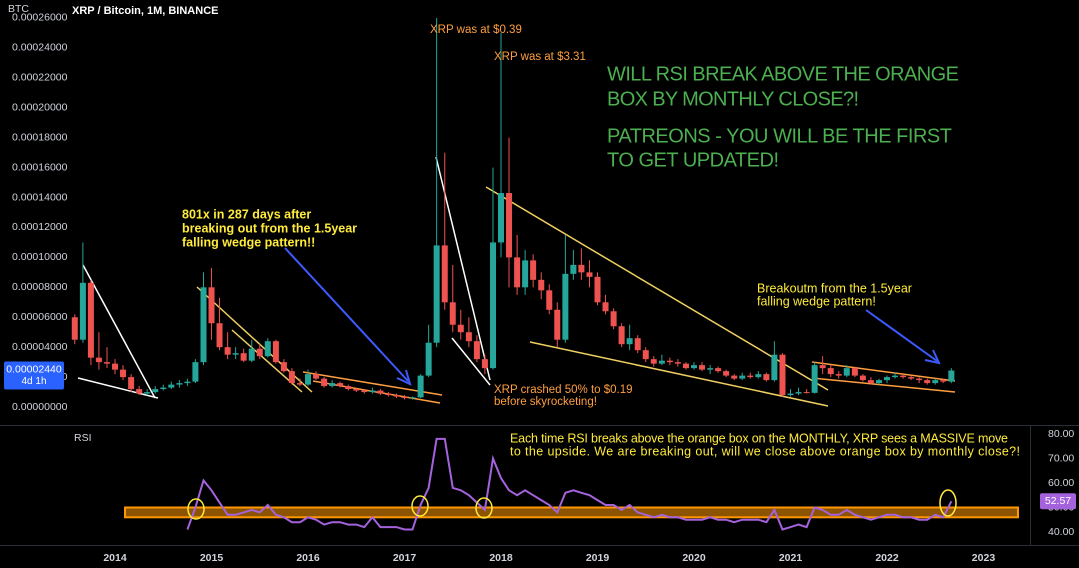  I want to click on annotation: XRP was at $0.39, so click(476, 30).